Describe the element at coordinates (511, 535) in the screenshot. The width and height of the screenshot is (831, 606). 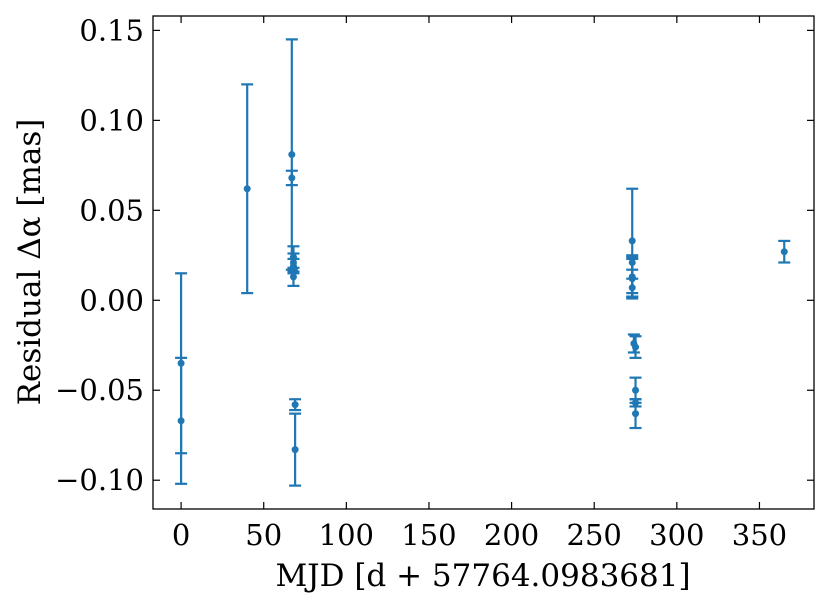
I see `x-tick-label: 200` at that location.